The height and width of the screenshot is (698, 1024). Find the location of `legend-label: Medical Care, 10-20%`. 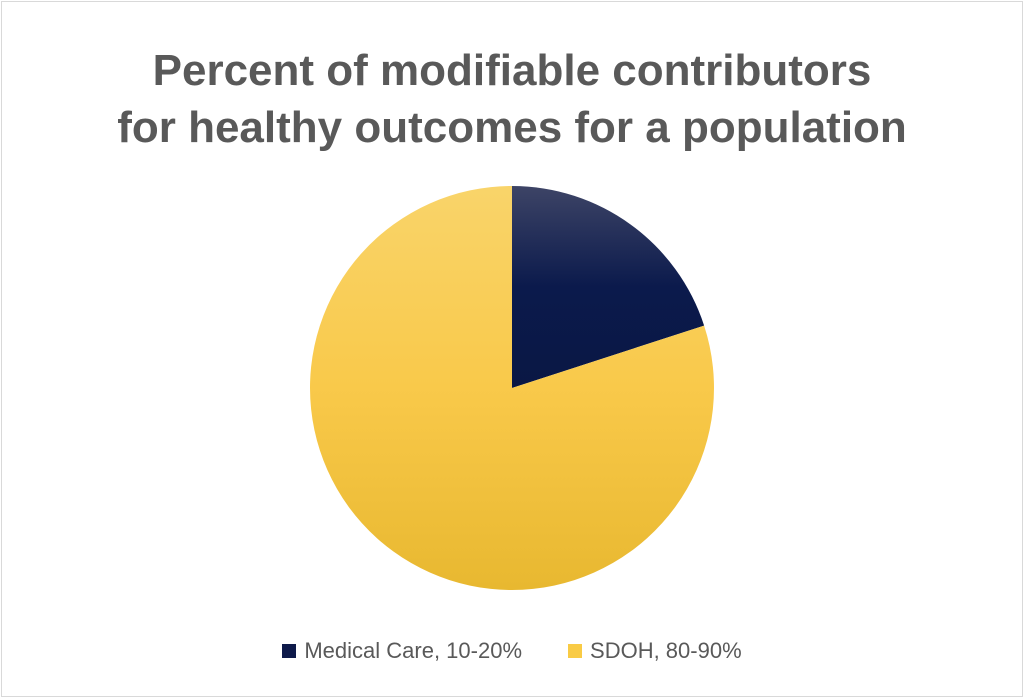

legend-label: Medical Care, 10-20% is located at coordinates (413, 650).